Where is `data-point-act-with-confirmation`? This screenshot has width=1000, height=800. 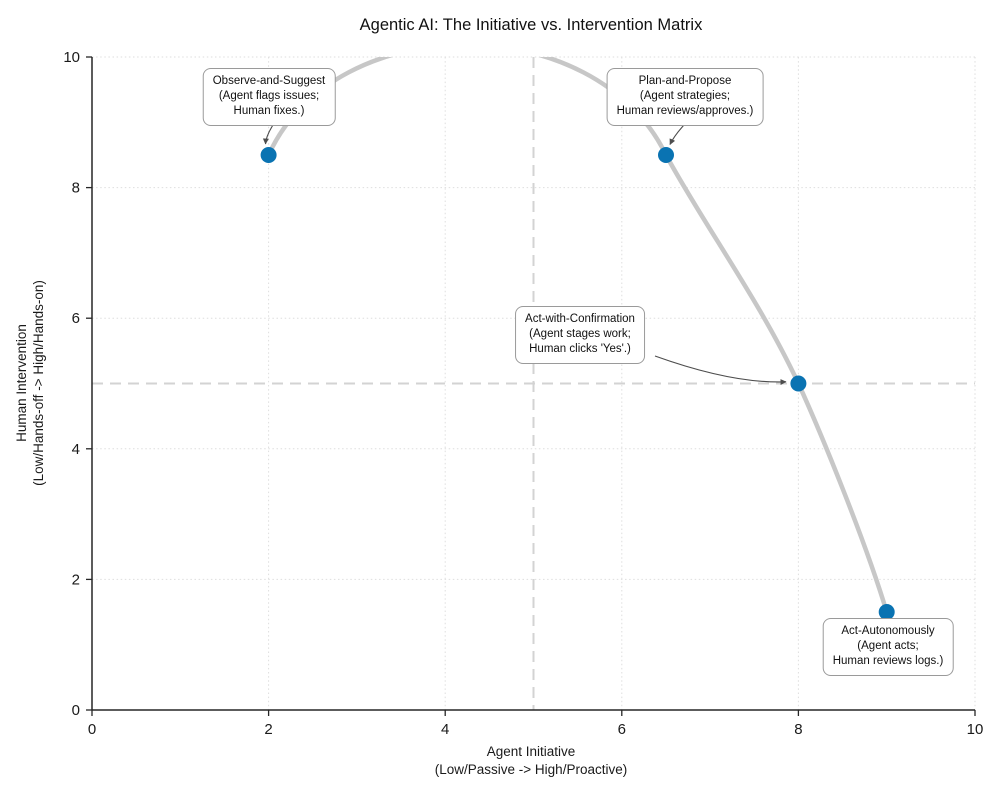 data-point-act-with-confirmation is located at coordinates (798, 383).